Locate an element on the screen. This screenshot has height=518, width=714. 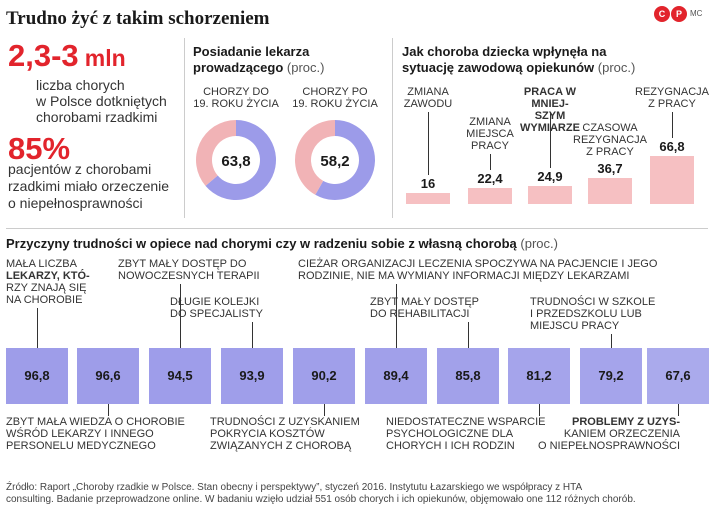
donut-unit: (proc.) is located at coordinates (305, 67).